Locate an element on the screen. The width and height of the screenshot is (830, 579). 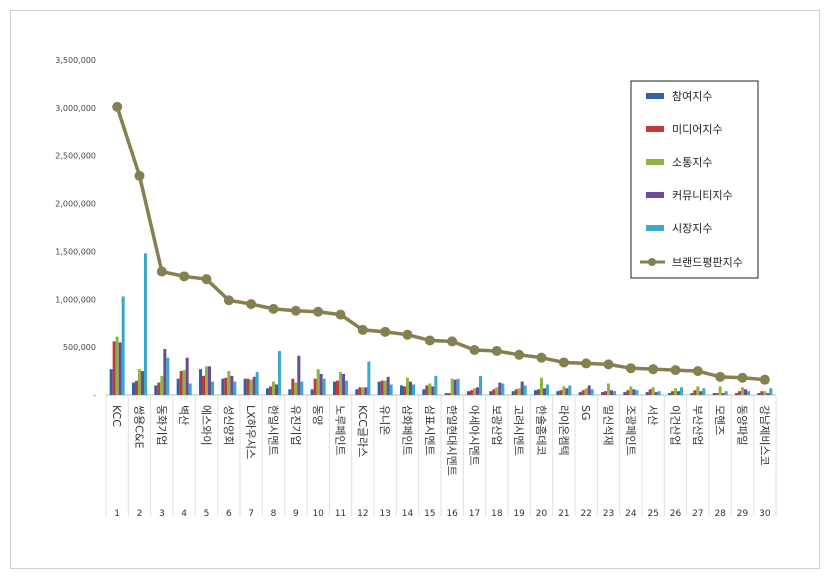
legend-box is located at coordinates (694, 179).